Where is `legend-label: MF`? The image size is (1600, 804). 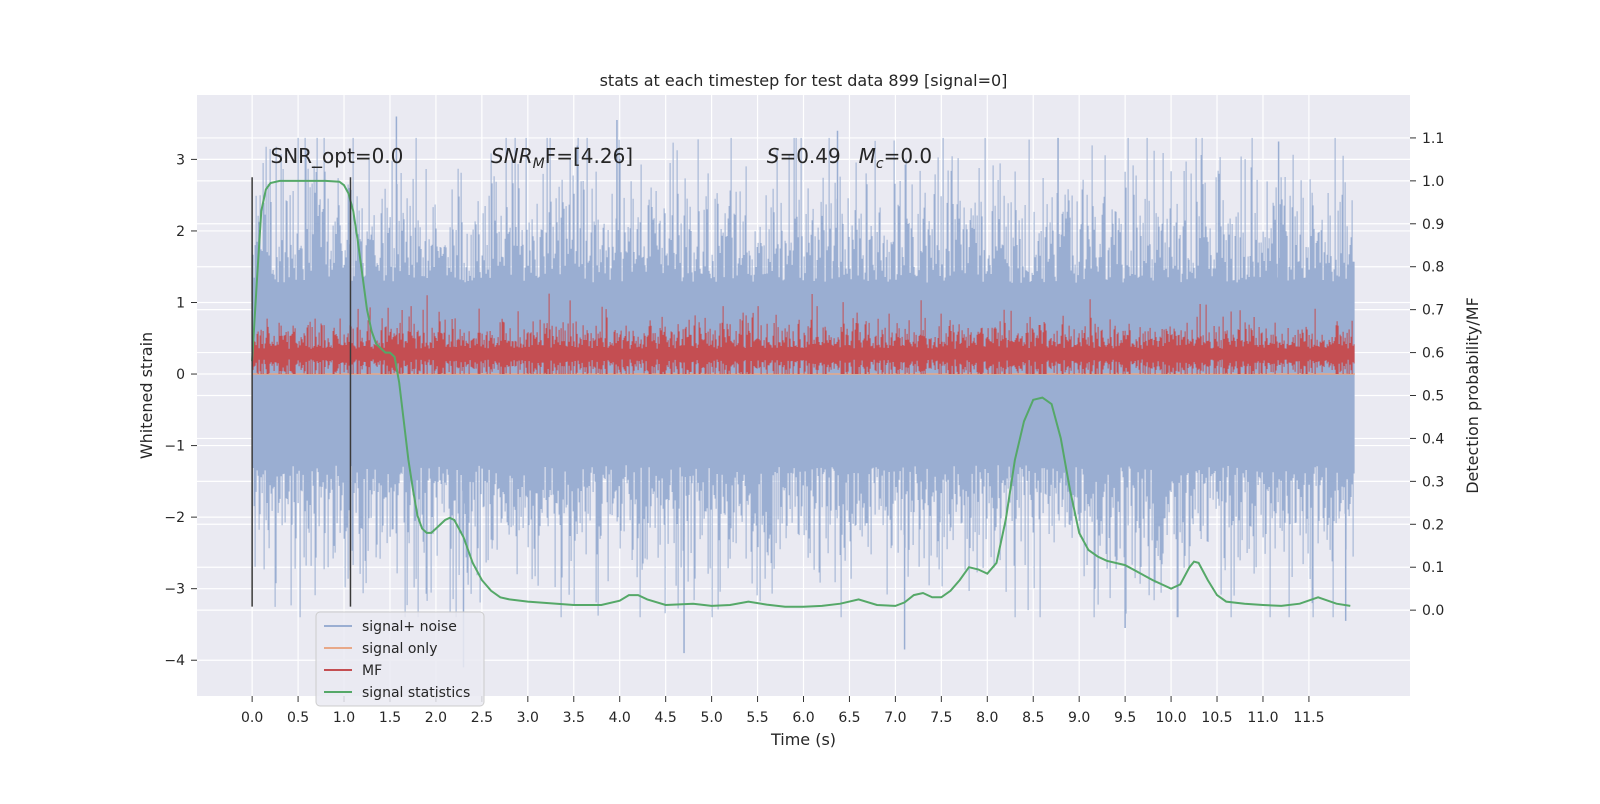
legend-label: MF is located at coordinates (372, 671).